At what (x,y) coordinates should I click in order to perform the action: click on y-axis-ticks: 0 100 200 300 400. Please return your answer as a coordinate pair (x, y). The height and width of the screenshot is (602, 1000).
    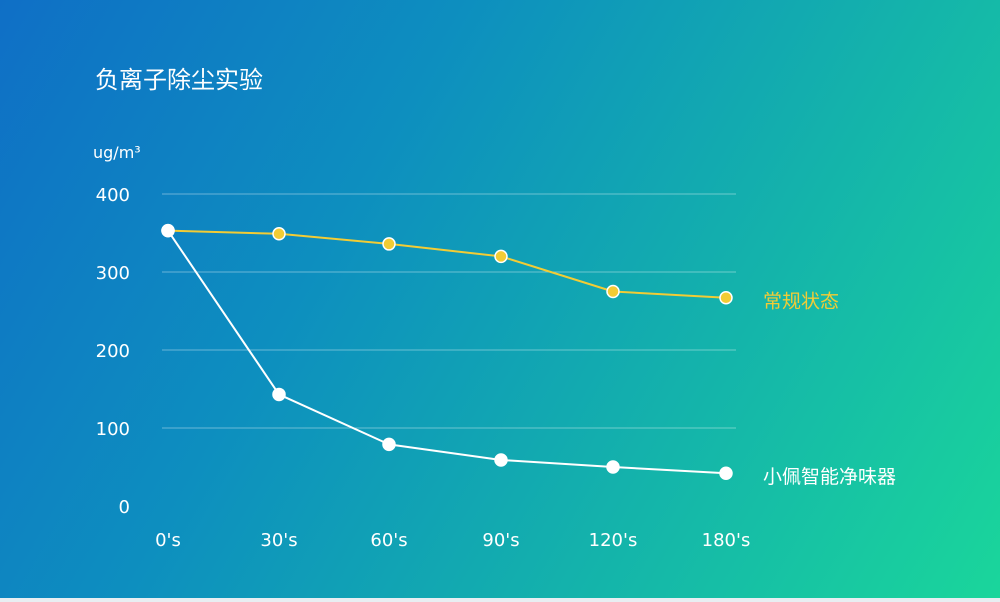
    Looking at the image, I should click on (113, 351).